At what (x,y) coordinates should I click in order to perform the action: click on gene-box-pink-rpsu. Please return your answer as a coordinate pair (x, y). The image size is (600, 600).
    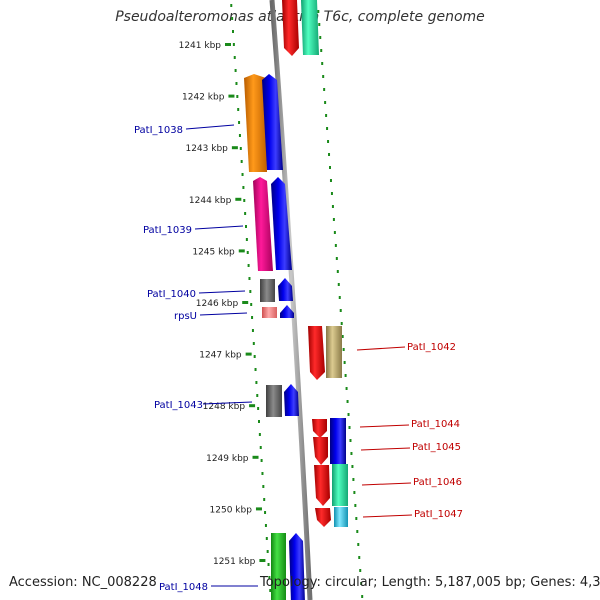
    Looking at the image, I should click on (269, 312).